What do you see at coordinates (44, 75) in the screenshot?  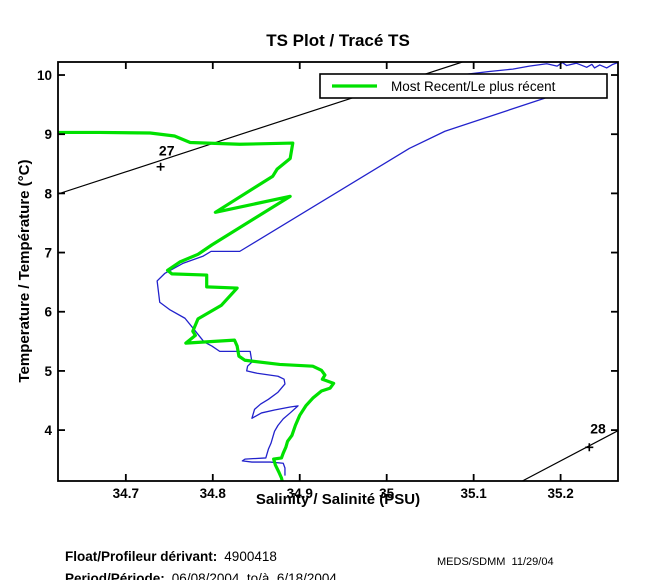 I see `y-tick-label: 10` at bounding box center [44, 75].